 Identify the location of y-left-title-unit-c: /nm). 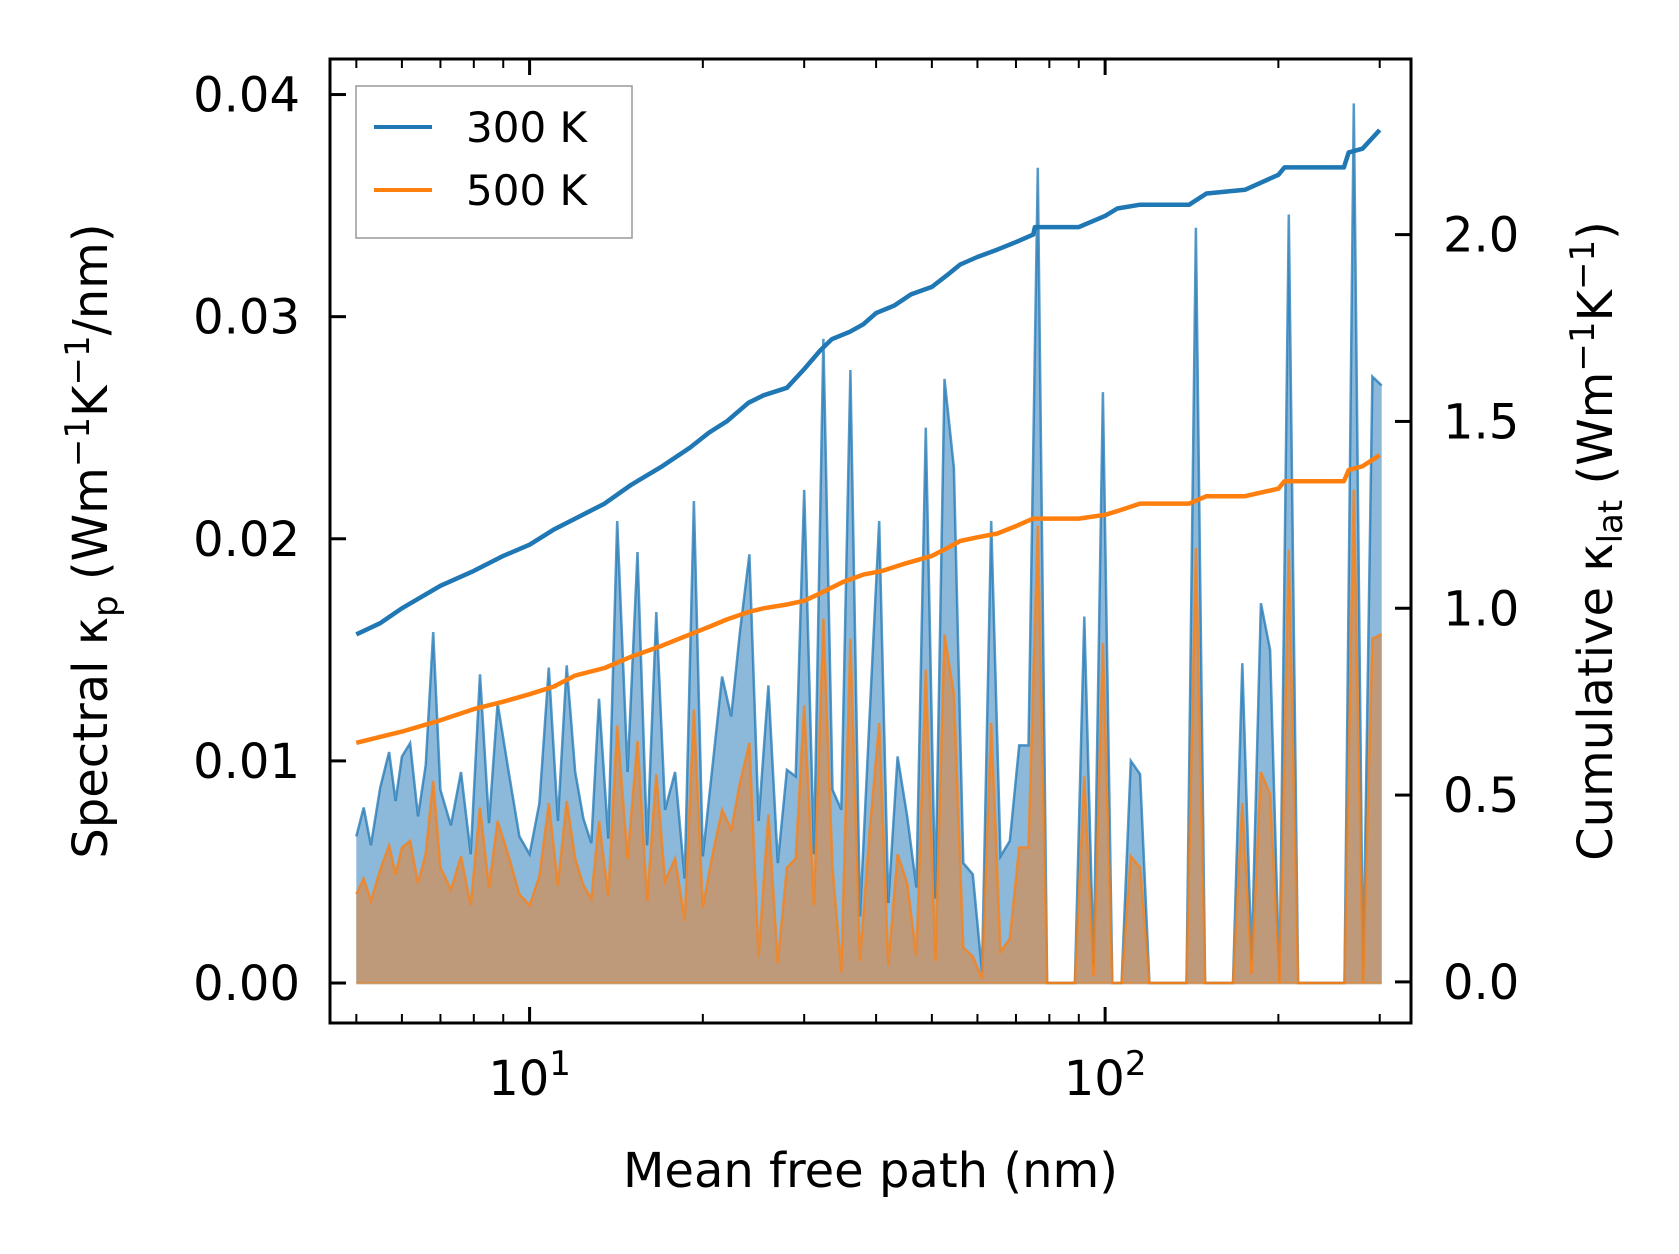
(91, 279).